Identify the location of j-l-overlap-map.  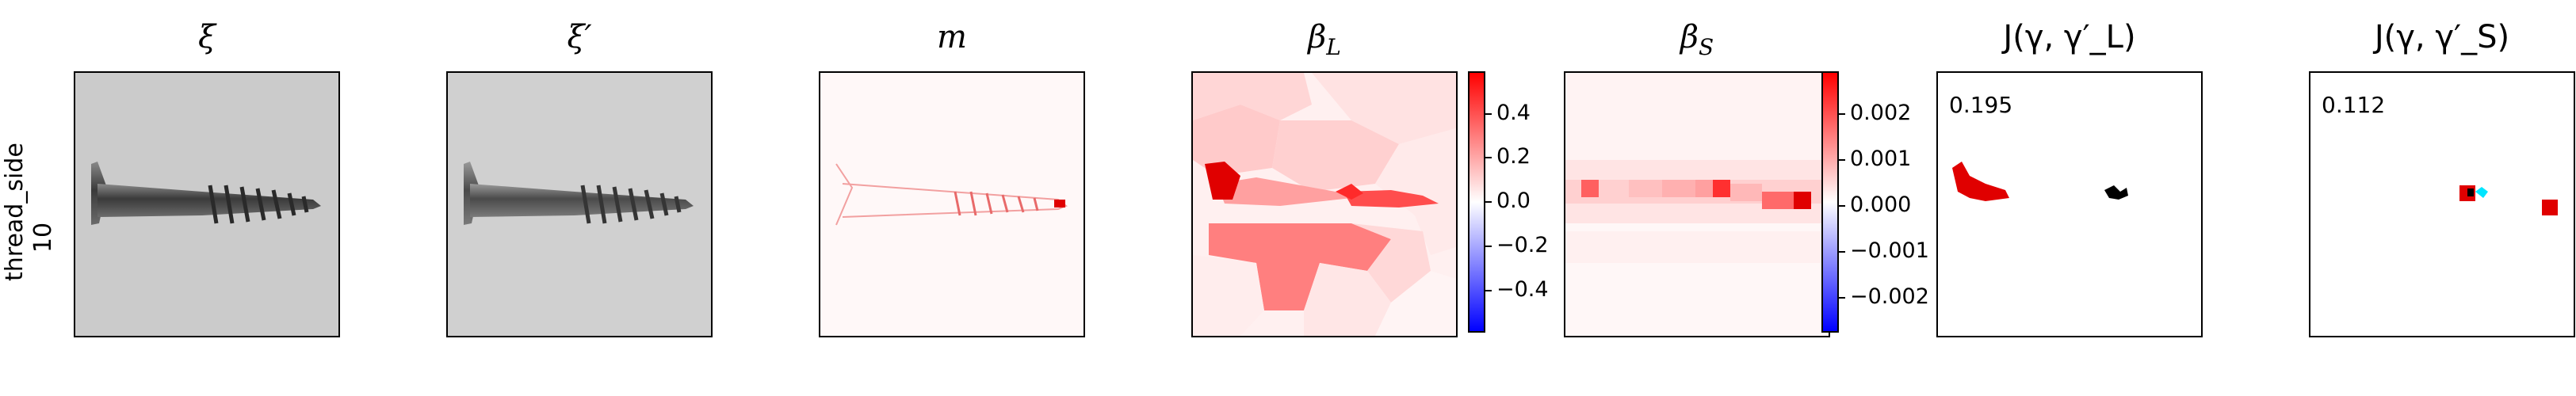
(2040, 181).